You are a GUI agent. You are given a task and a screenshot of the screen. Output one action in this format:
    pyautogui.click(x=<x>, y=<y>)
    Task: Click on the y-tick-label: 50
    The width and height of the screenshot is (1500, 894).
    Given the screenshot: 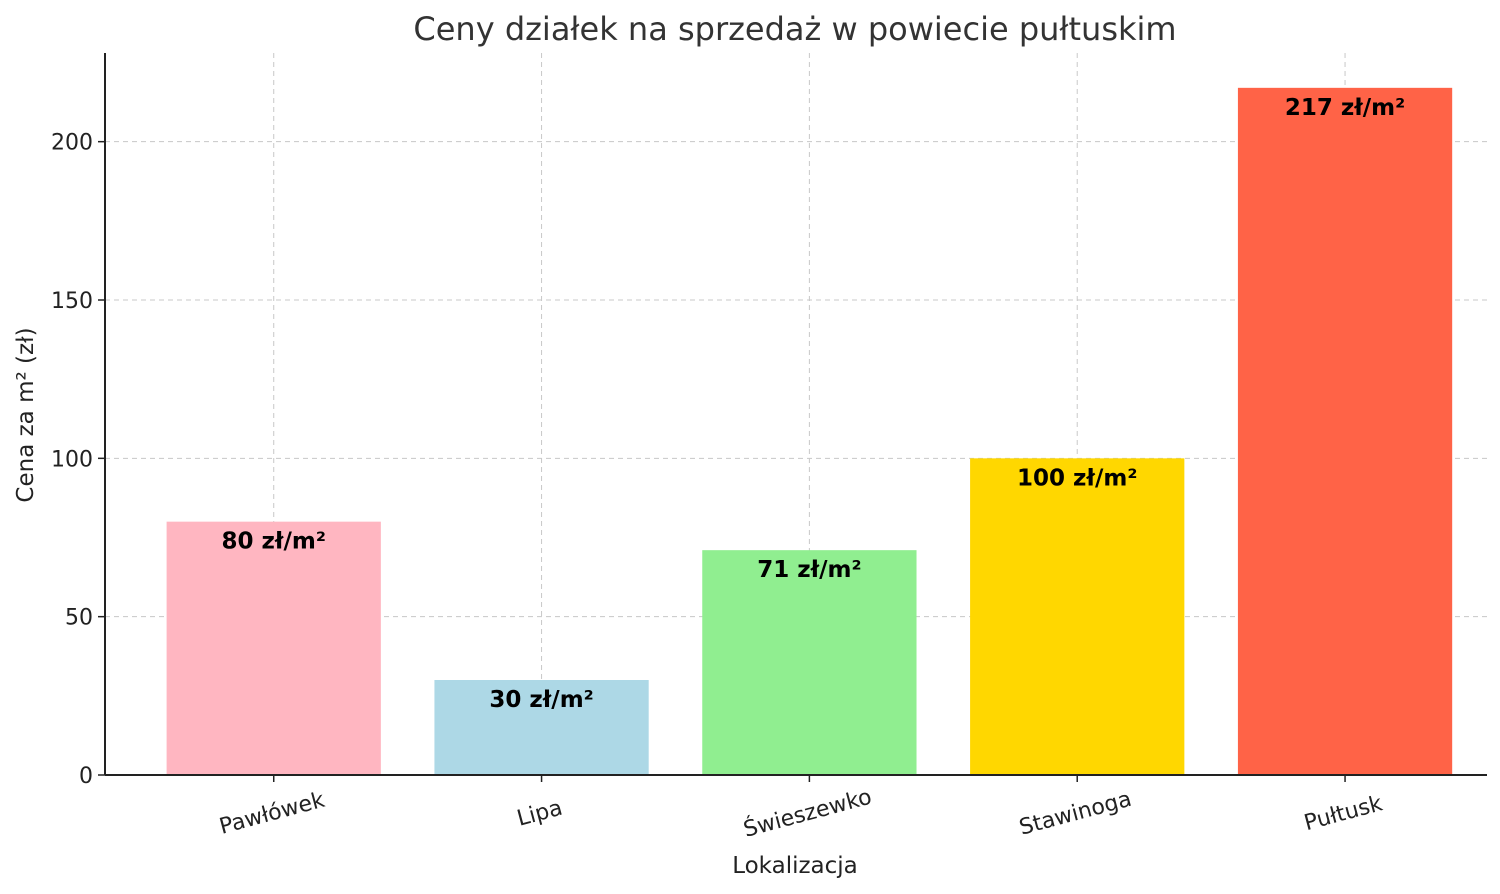 What is the action you would take?
    pyautogui.click(x=79, y=618)
    